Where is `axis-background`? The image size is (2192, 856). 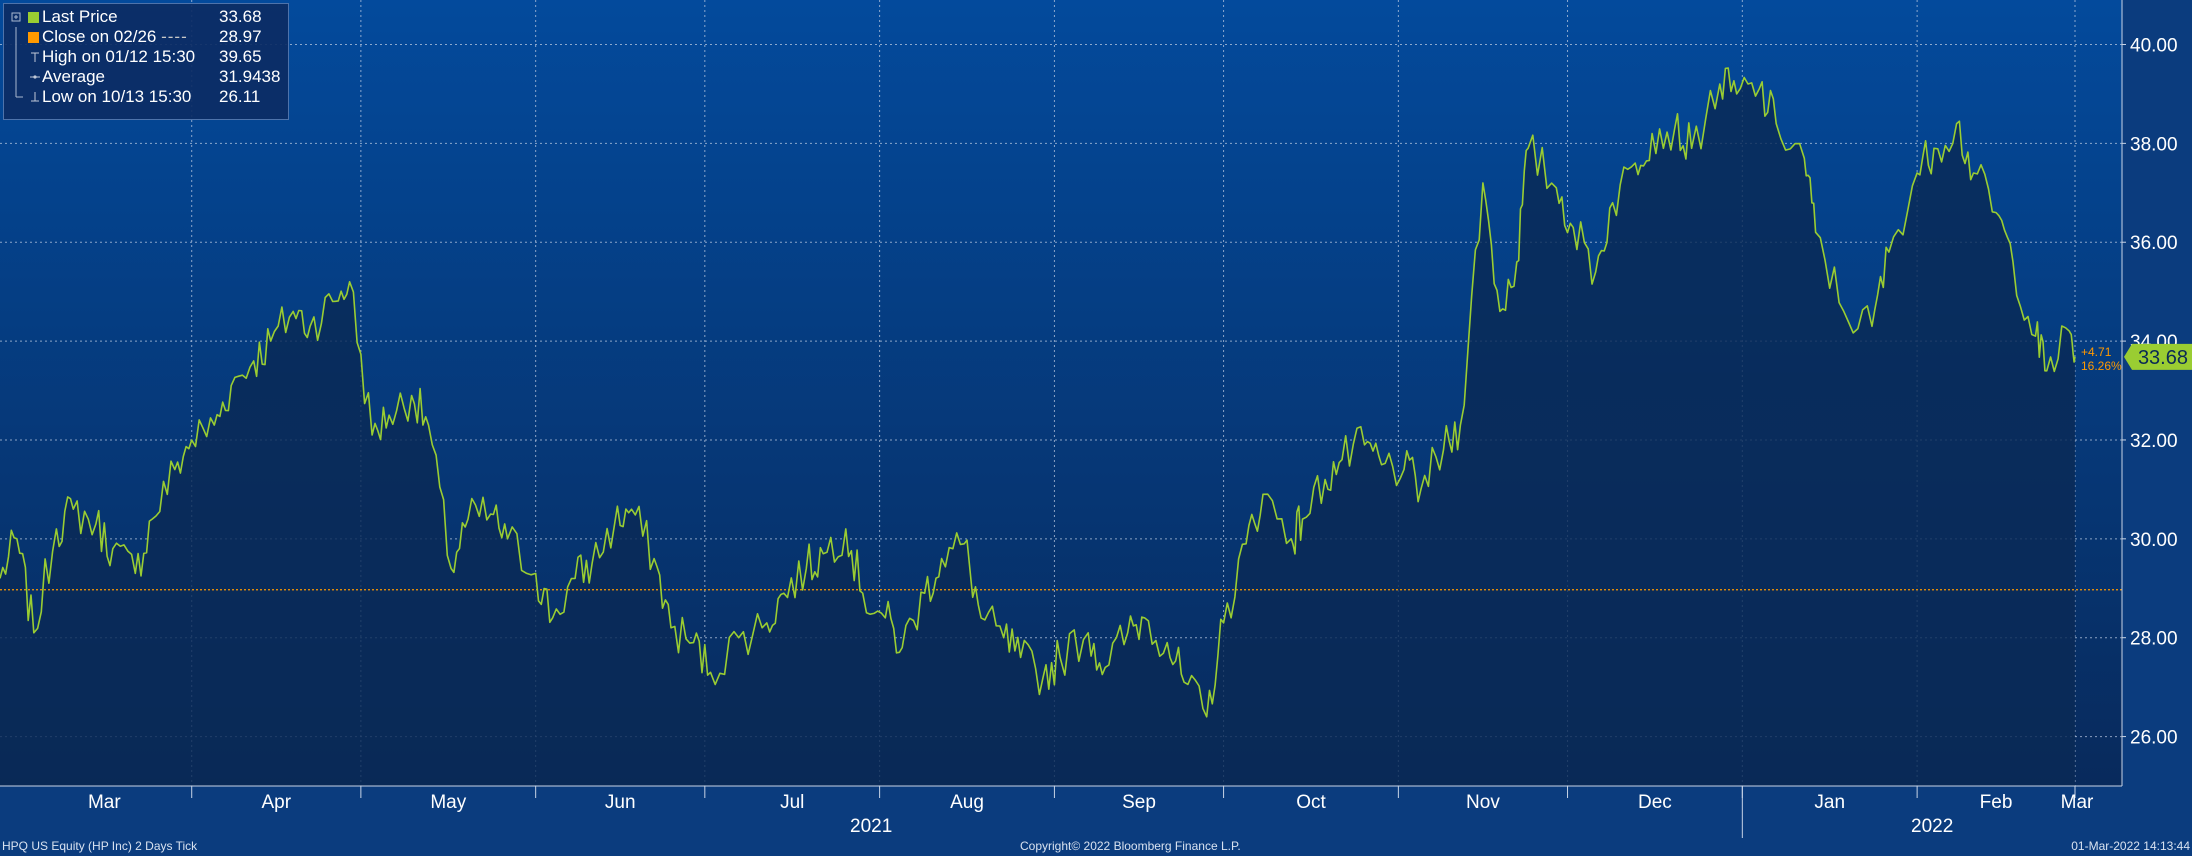 axis-background is located at coordinates (2157, 428).